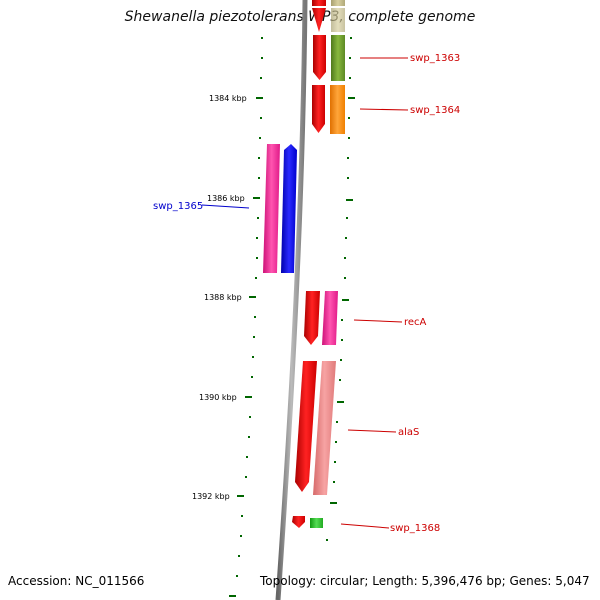 The height and width of the screenshot is (600, 600). What do you see at coordinates (321, 318) in the screenshot?
I see `gene-reca` at bounding box center [321, 318].